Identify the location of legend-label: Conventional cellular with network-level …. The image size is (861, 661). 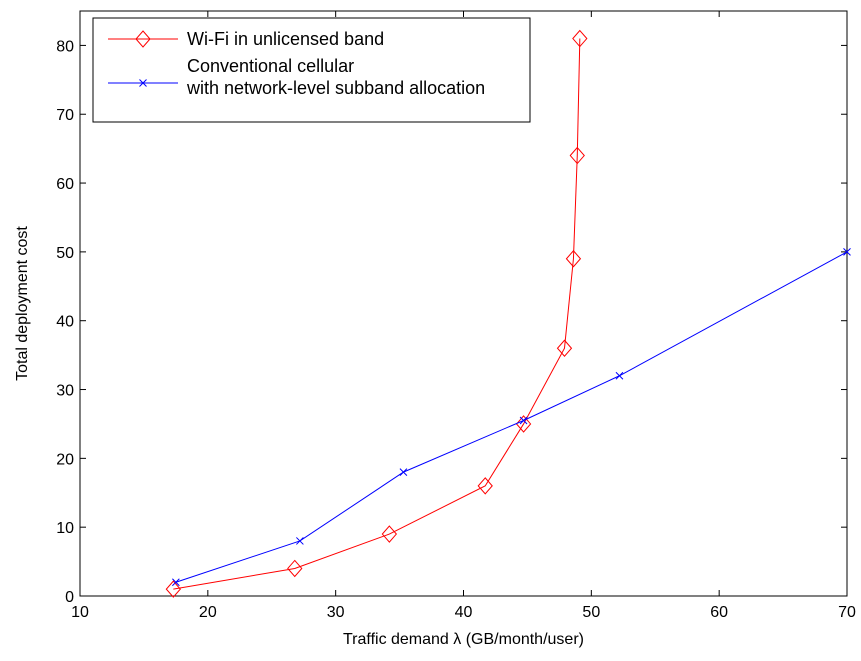
(335, 77).